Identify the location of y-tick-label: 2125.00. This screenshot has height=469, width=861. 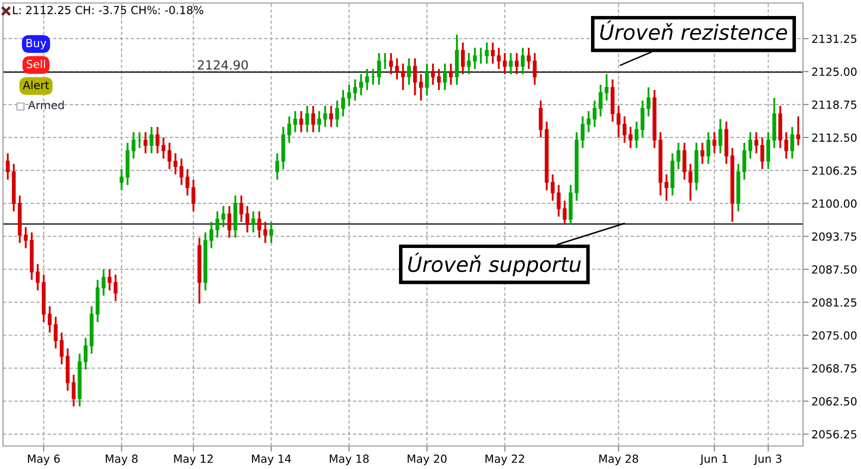
(834, 72).